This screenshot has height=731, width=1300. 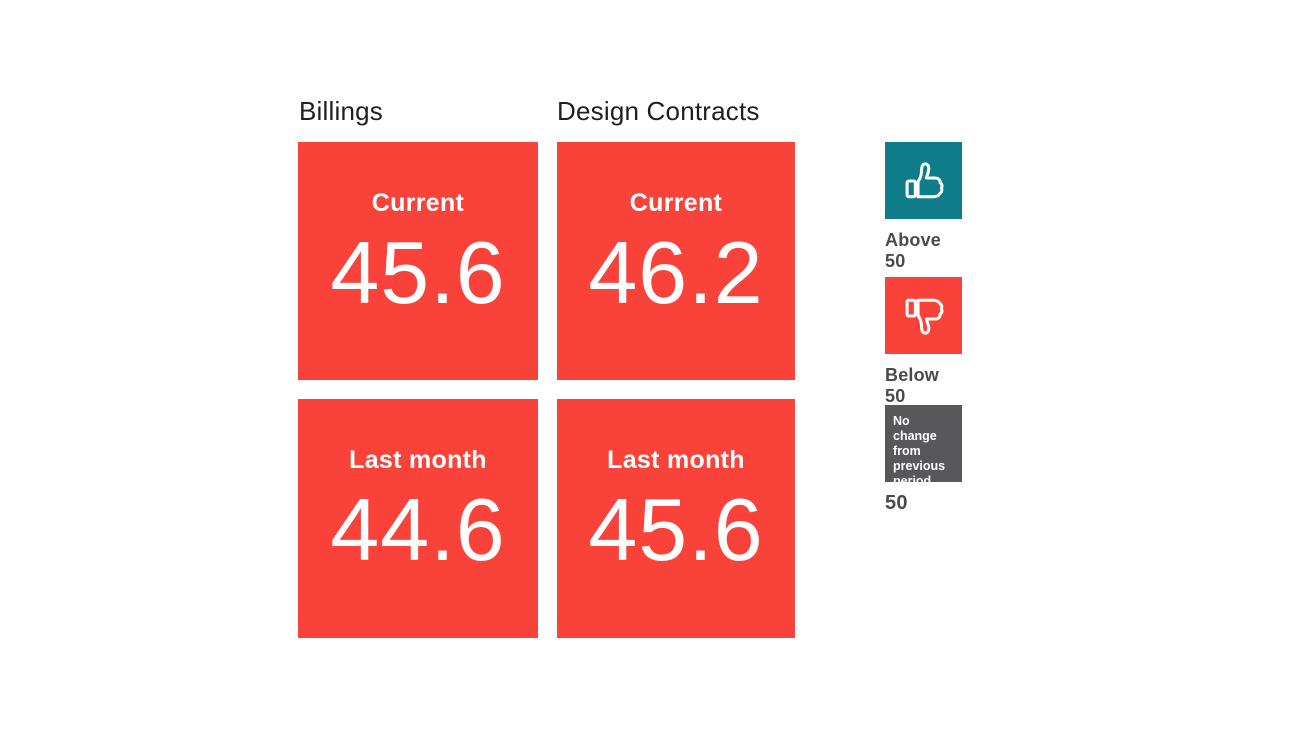 What do you see at coordinates (896, 503) in the screenshot?
I see `legend-label-50: 50` at bounding box center [896, 503].